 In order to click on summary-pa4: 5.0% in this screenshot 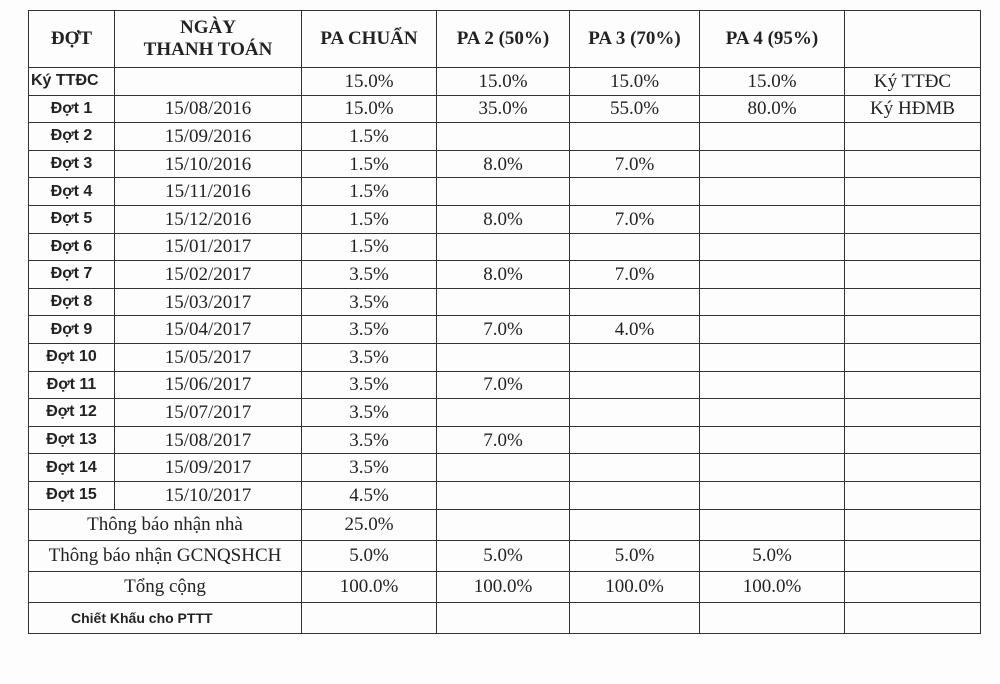, I will do `click(772, 555)`.